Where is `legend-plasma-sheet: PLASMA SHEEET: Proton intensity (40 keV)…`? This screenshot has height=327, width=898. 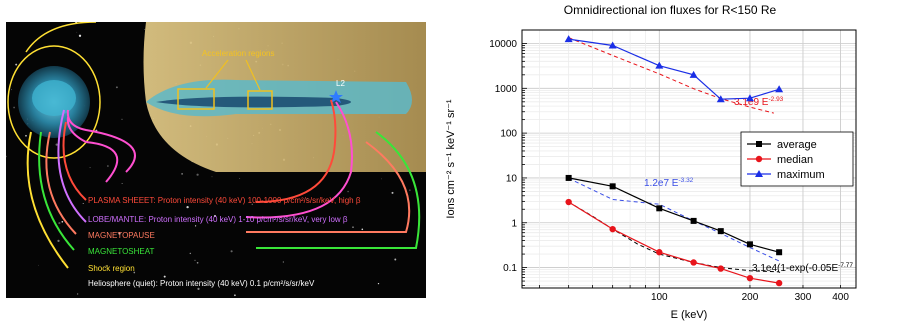
legend-plasma-sheet: PLASMA SHEEET: Proton intensity (40 keV)… is located at coordinates (224, 200).